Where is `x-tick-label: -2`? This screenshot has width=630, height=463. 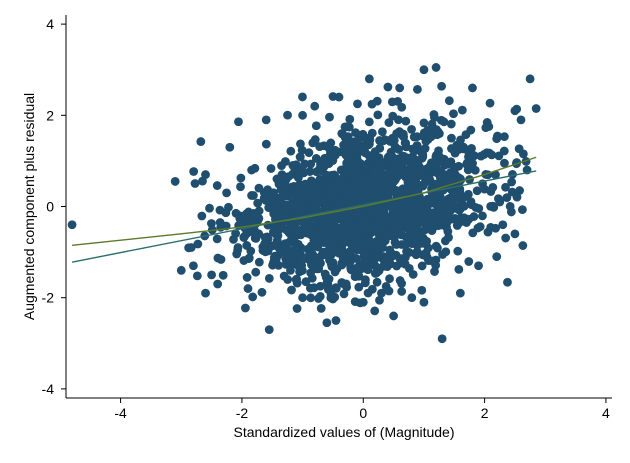 x-tick-label: -2 is located at coordinates (242, 413).